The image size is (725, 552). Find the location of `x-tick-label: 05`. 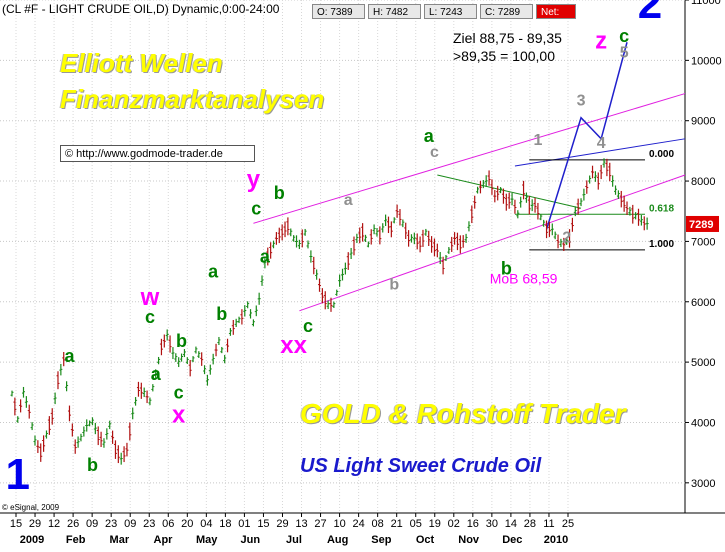

x-tick-label: 05 is located at coordinates (416, 524).